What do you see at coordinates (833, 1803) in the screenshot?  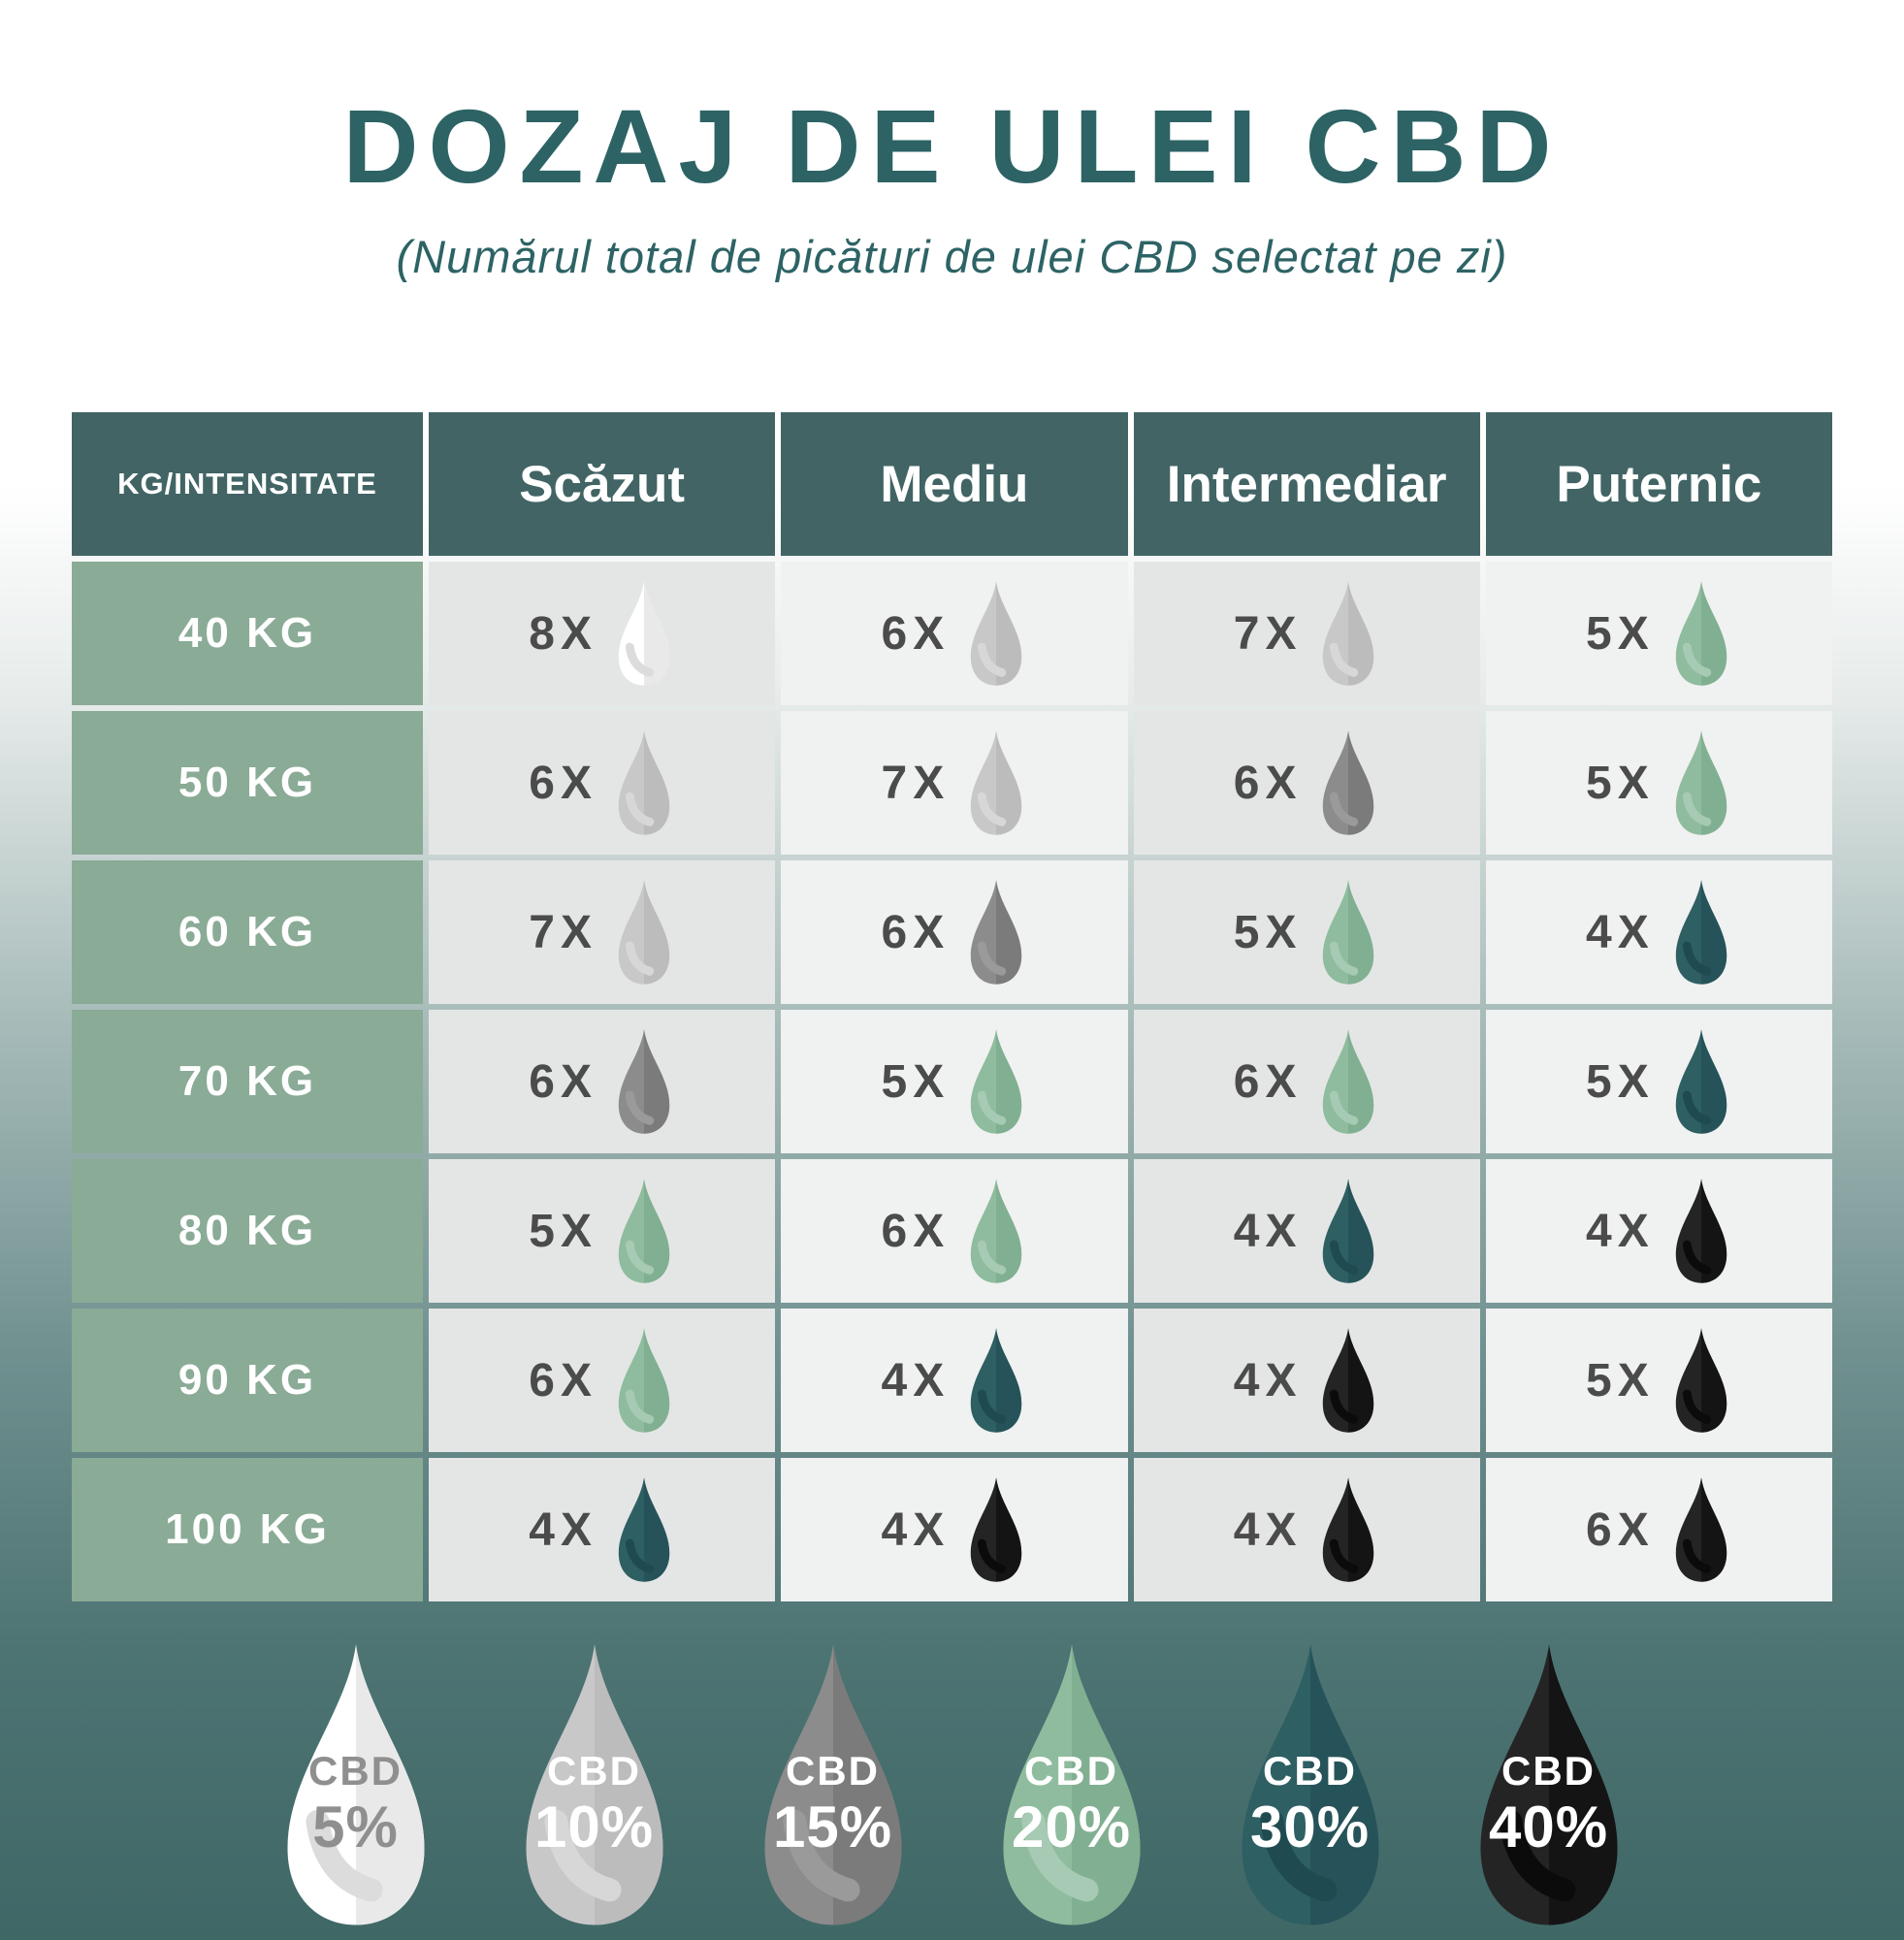 I see `legend-text: CBD 15%` at bounding box center [833, 1803].